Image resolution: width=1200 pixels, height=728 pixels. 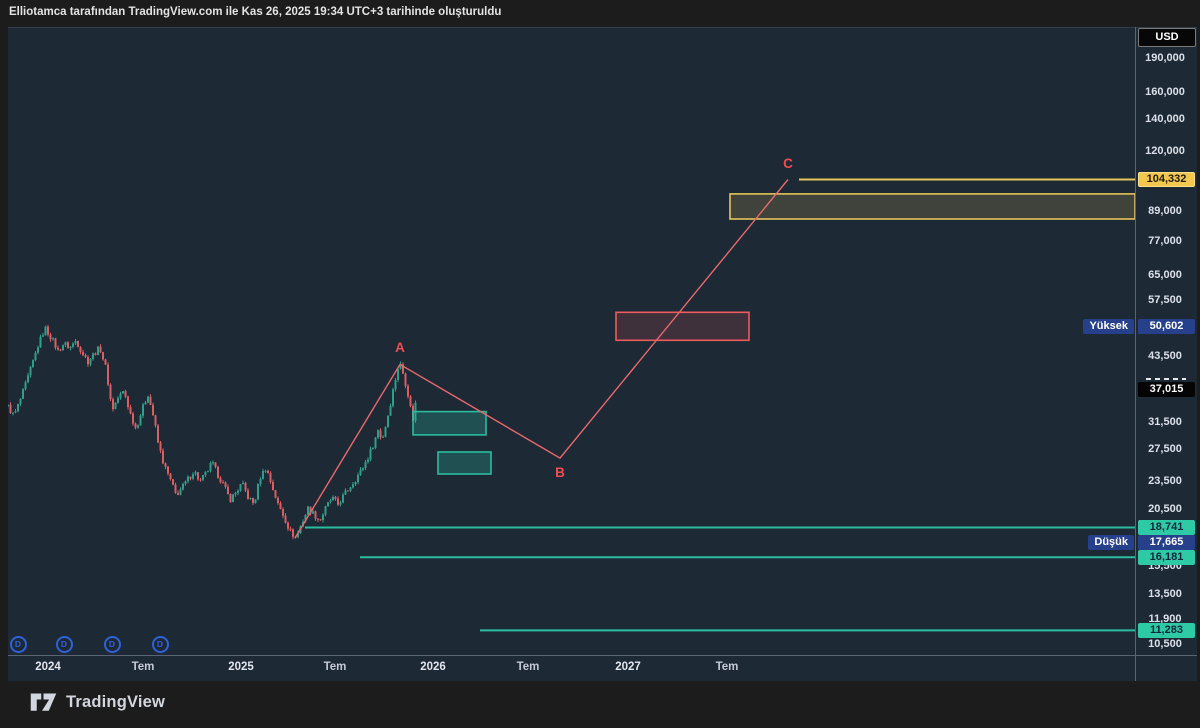 What do you see at coordinates (1165, 119) in the screenshot?
I see `y-axis-tick: 140,000` at bounding box center [1165, 119].